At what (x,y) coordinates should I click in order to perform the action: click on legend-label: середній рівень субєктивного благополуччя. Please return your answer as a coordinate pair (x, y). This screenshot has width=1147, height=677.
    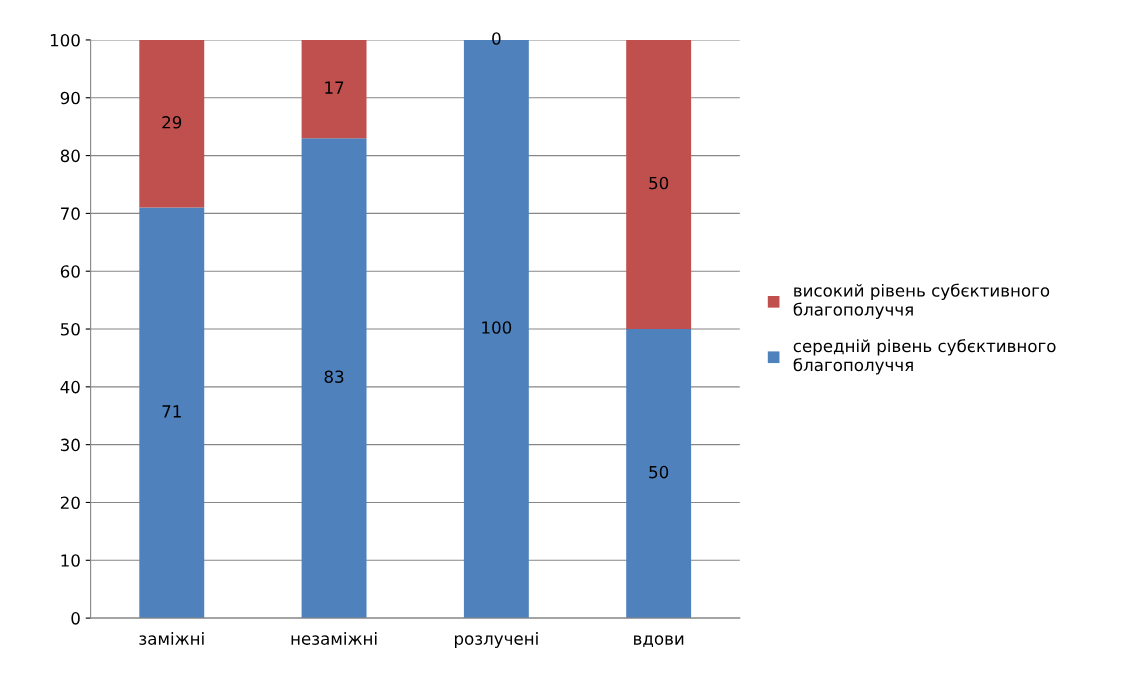
    Looking at the image, I should click on (924, 357).